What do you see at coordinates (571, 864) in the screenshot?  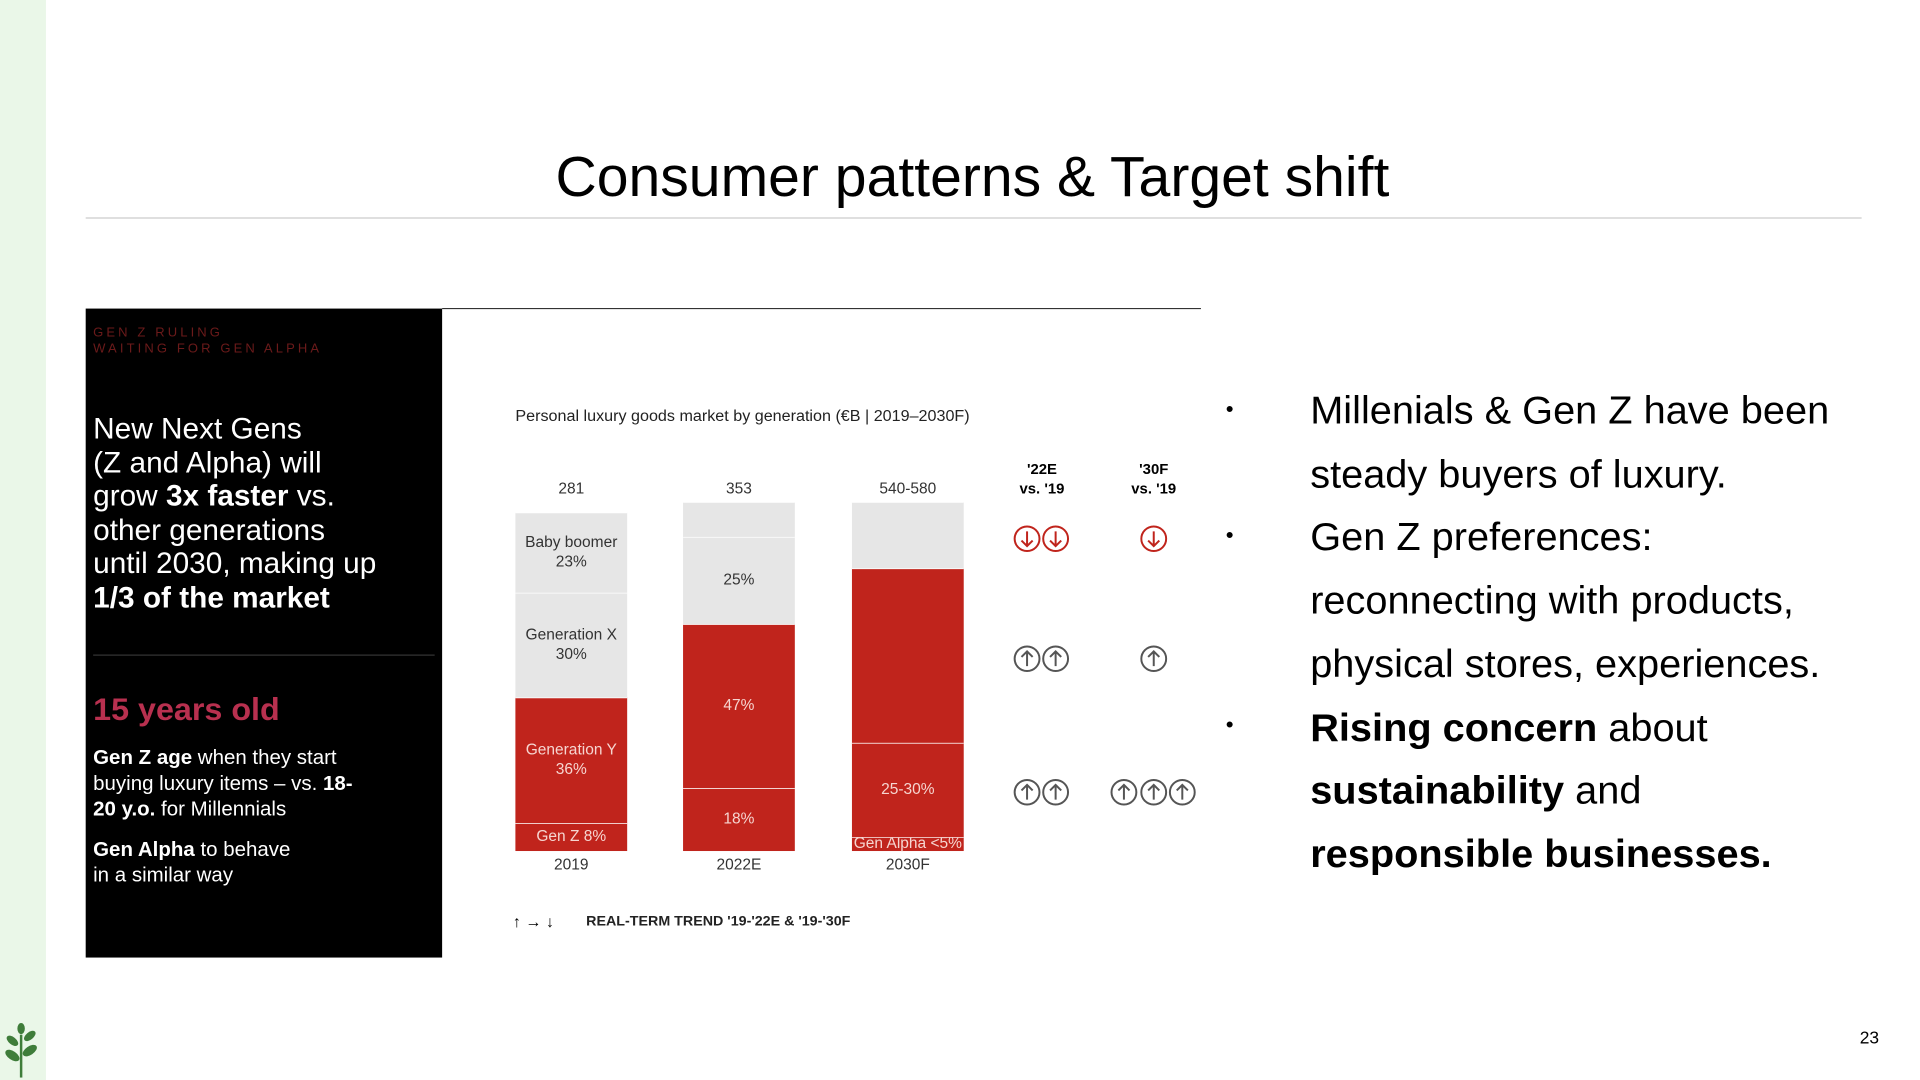 I see `category-label: 2019` at bounding box center [571, 864].